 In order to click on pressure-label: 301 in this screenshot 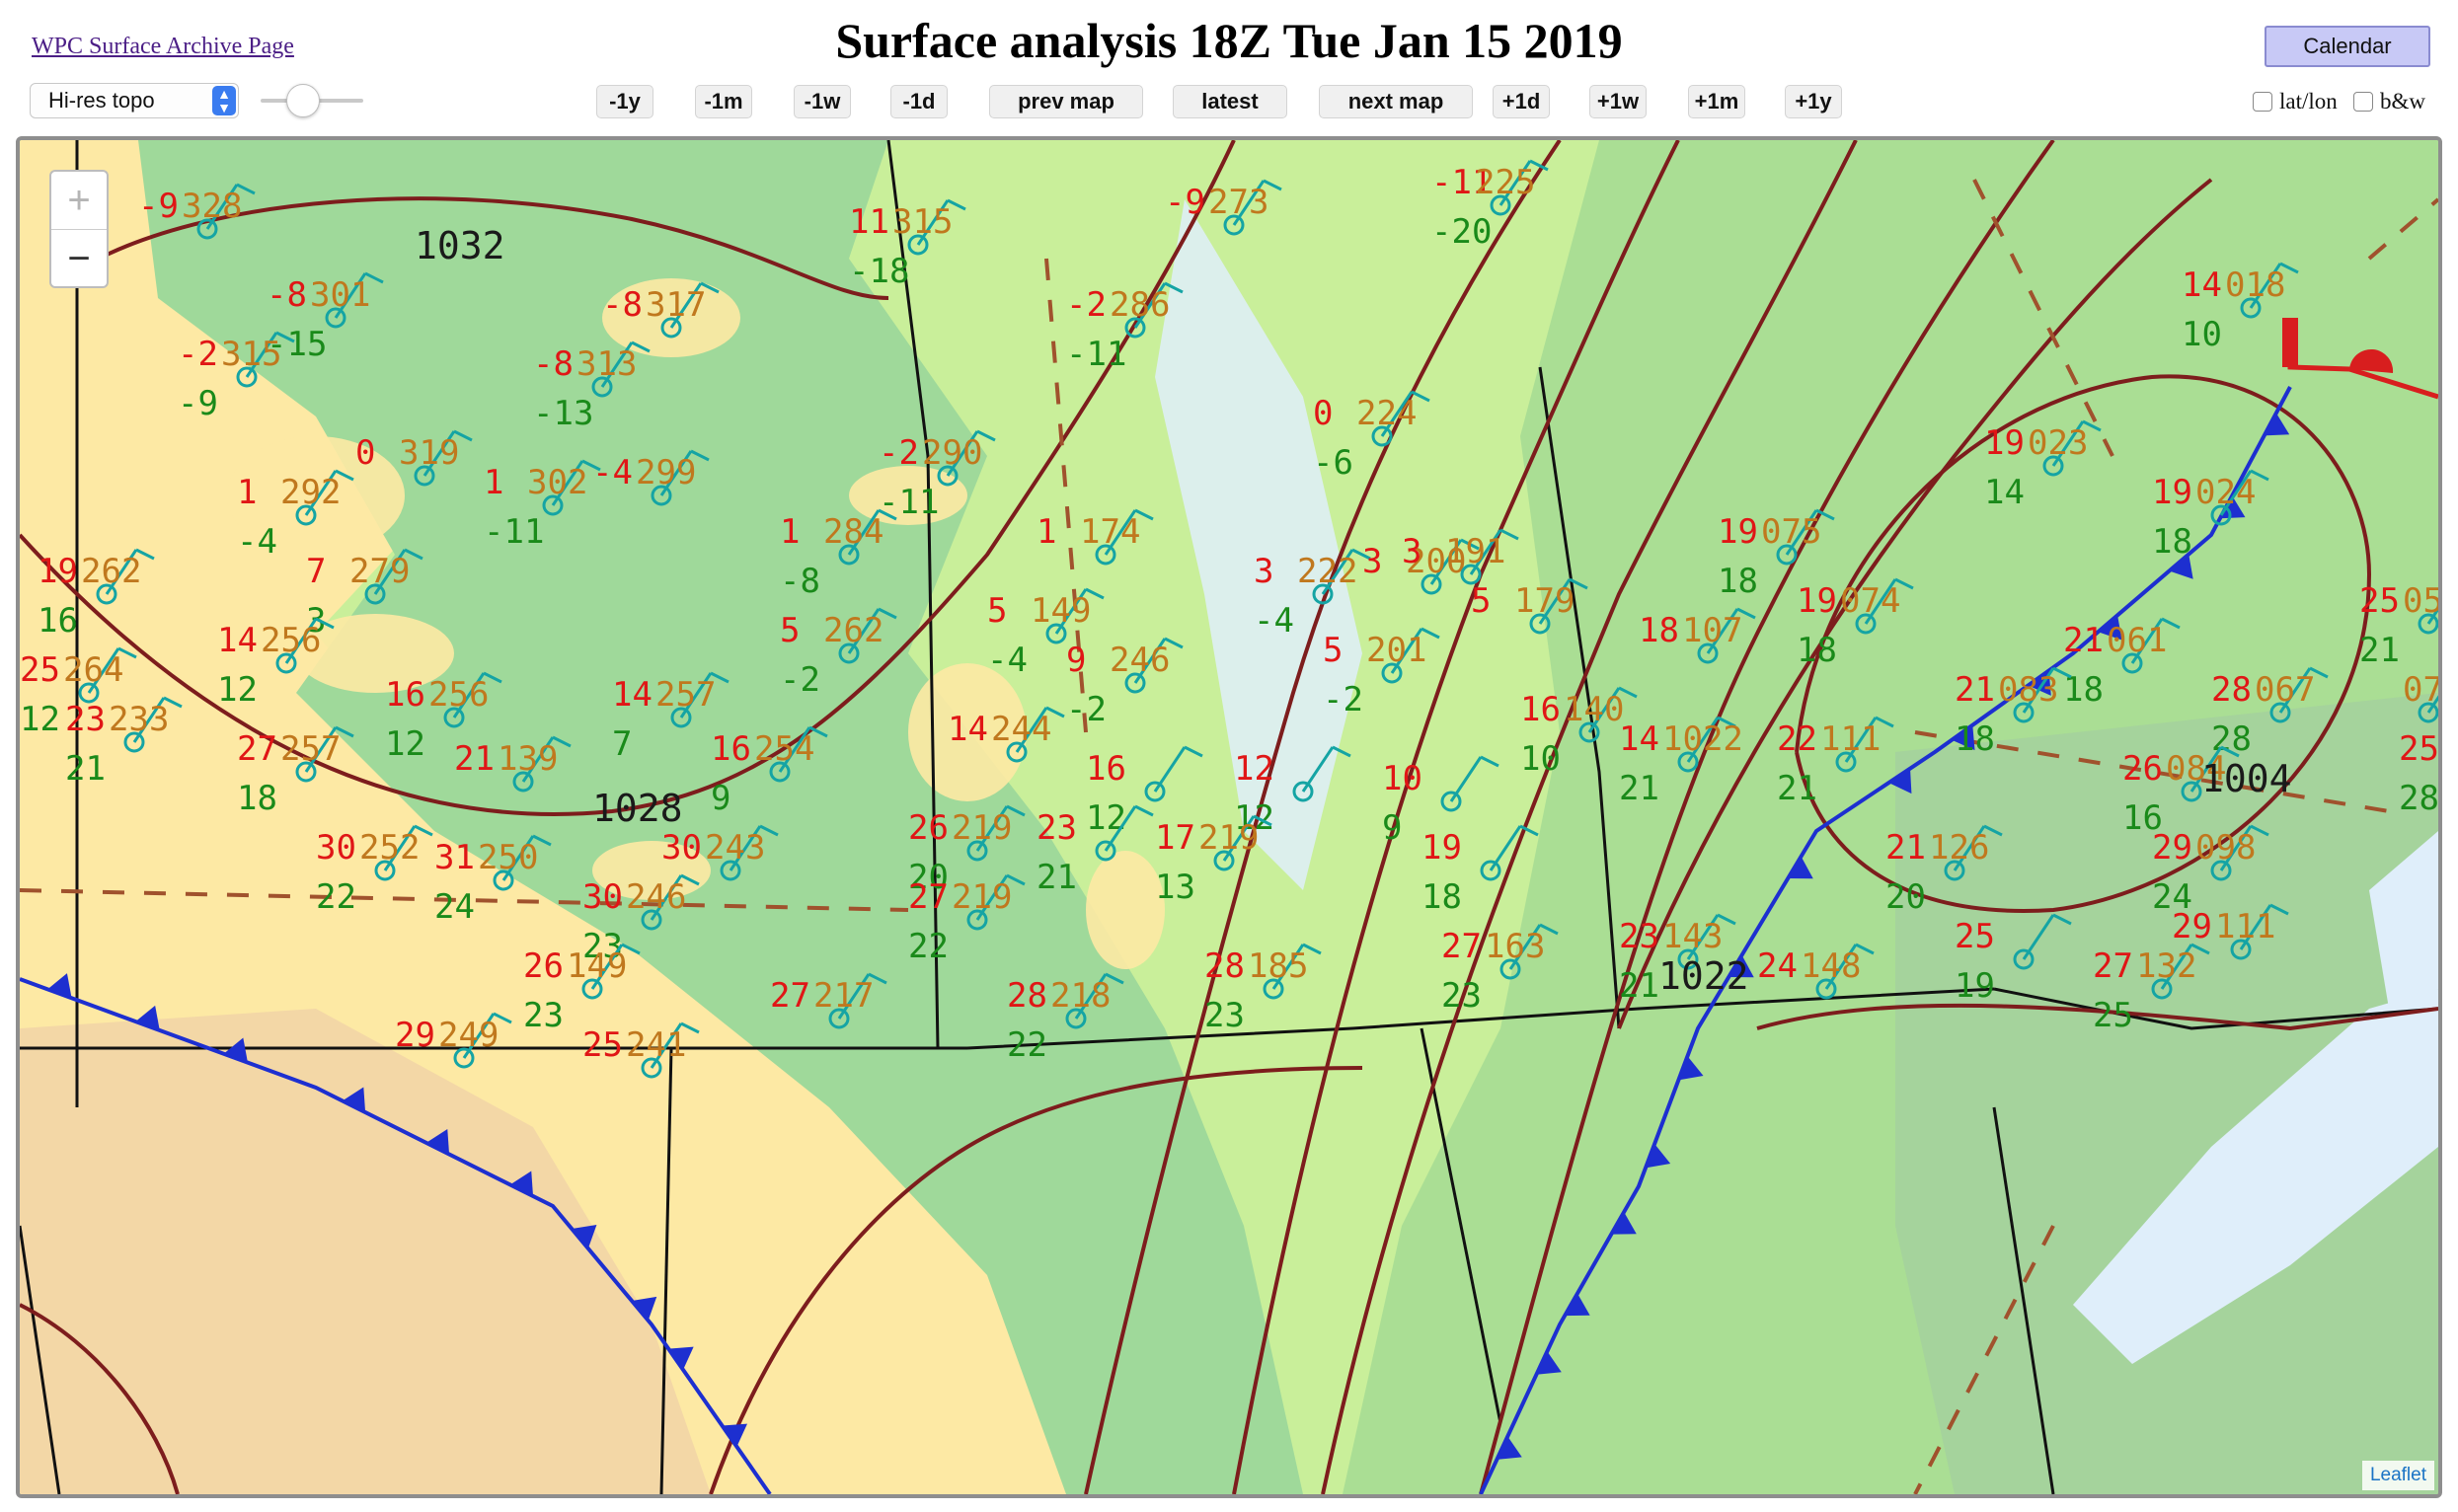, I will do `click(340, 295)`.